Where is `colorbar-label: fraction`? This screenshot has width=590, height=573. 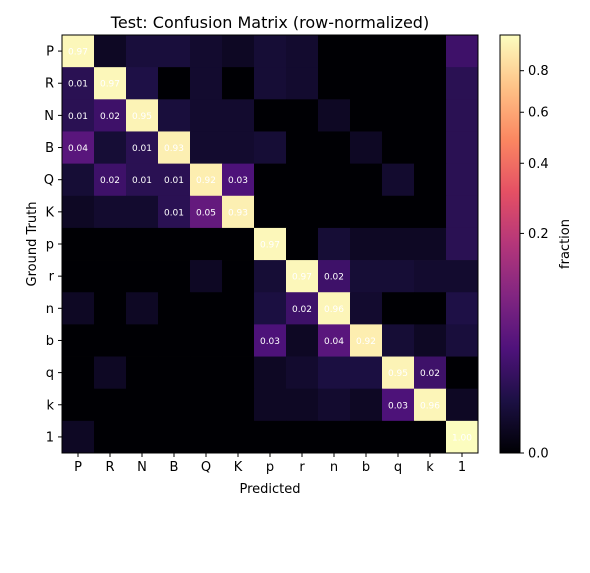
colorbar-label: fraction is located at coordinates (565, 244).